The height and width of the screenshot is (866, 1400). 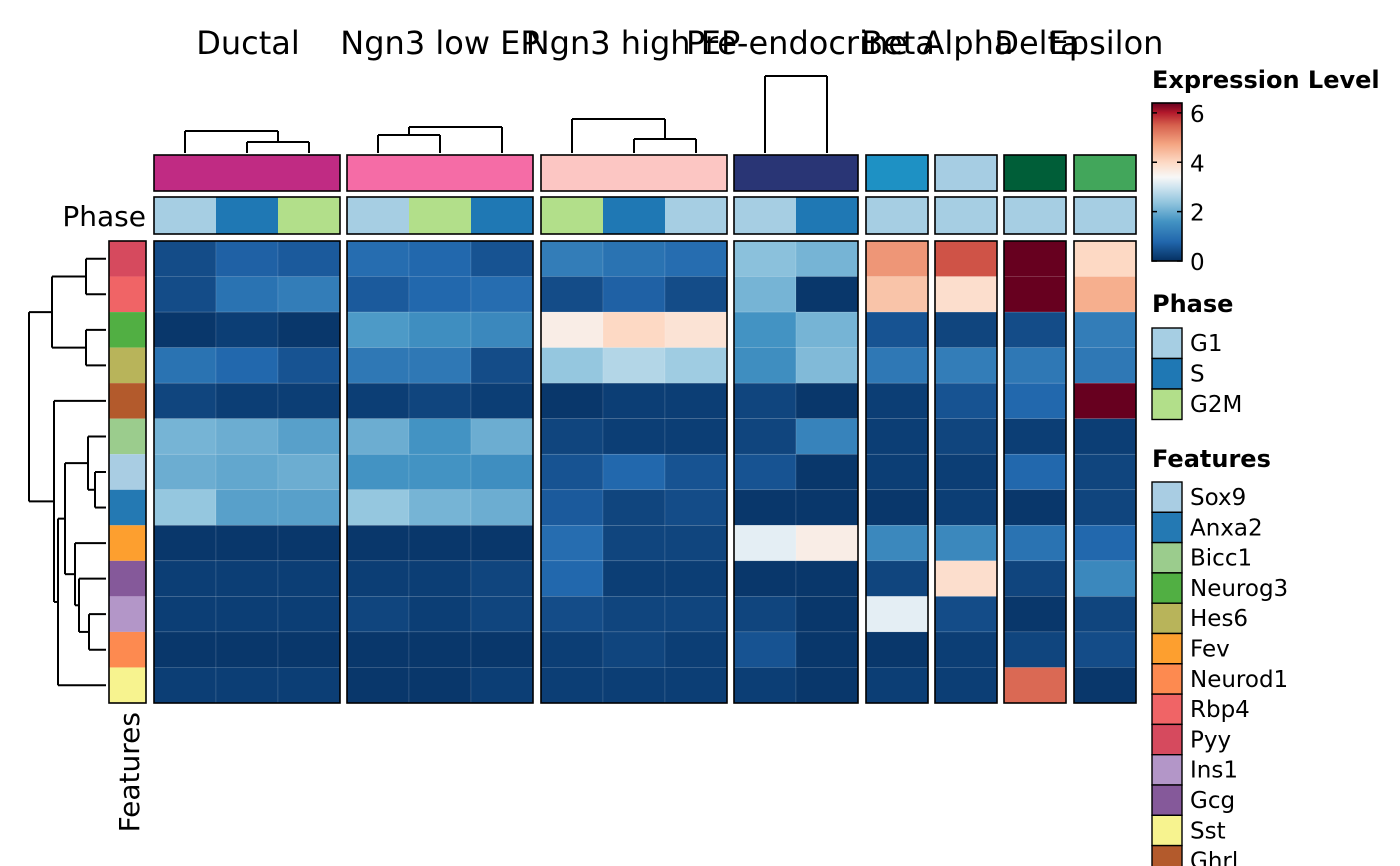 I want to click on features-strip-label: Features, so click(x=129, y=772).